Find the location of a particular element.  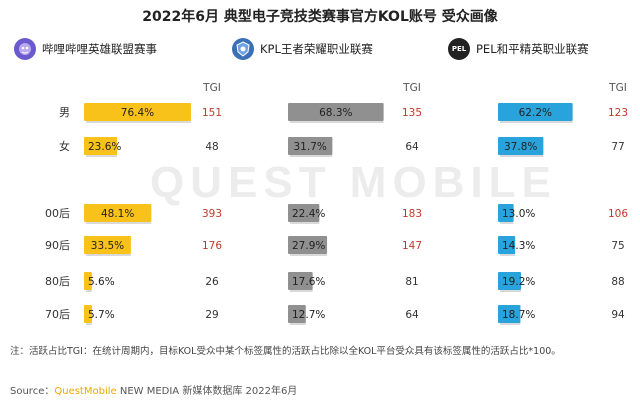

data-label: 19.2% is located at coordinates (518, 282).